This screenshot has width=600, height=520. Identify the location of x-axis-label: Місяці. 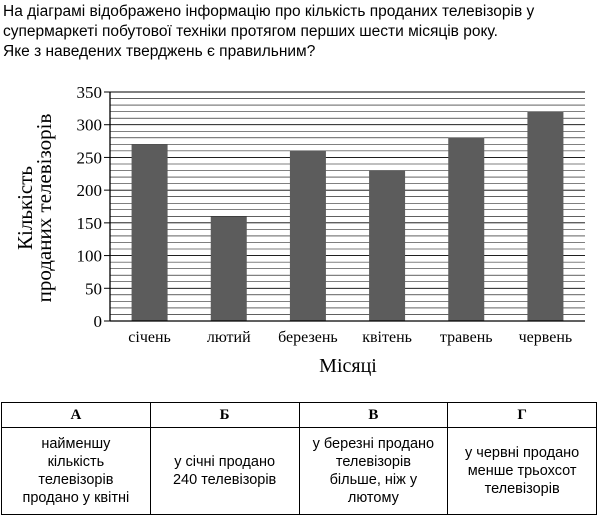
(348, 366).